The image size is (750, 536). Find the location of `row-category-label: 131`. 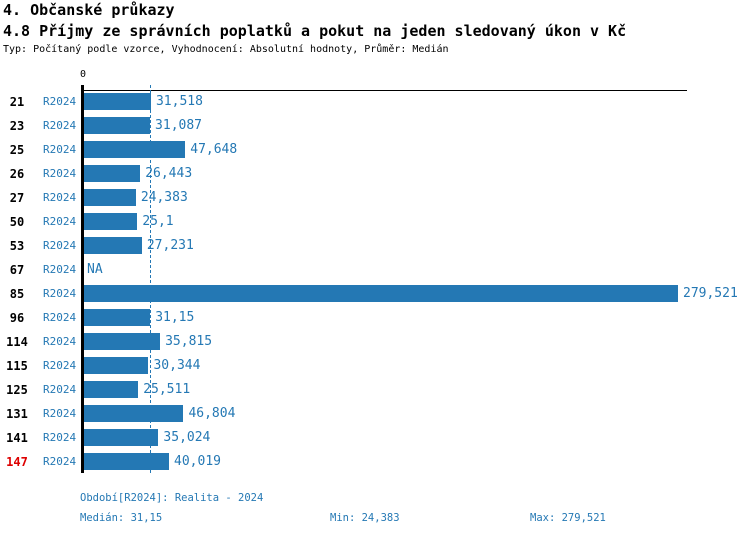

row-category-label: 131 is located at coordinates (17, 414).